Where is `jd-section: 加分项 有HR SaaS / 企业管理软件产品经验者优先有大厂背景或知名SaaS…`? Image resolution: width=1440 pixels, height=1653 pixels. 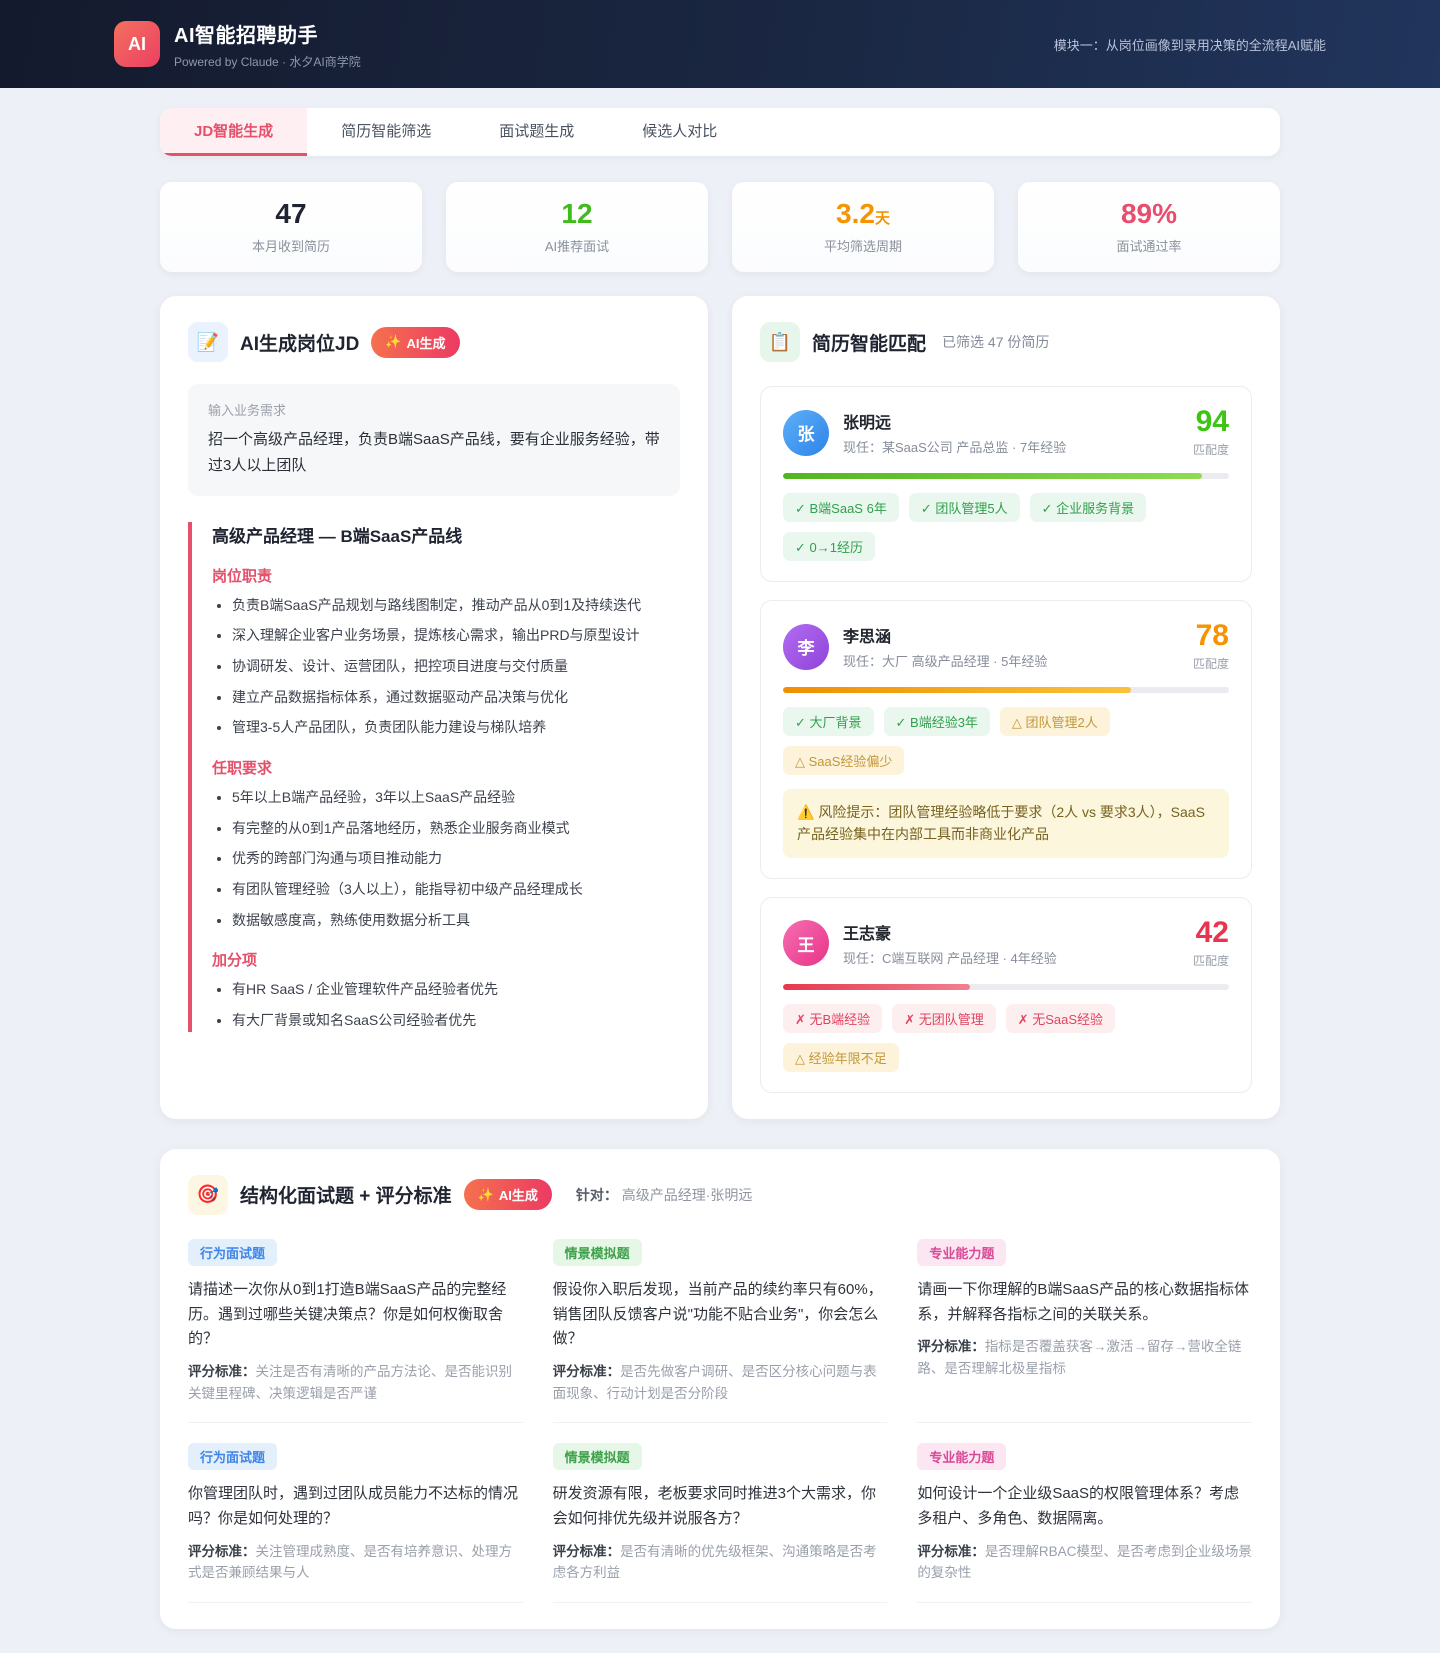 jd-section: 加分项 有HR SaaS / 企业管理软件产品经验者优先有大厂背景或知名SaaS… is located at coordinates (446, 990).